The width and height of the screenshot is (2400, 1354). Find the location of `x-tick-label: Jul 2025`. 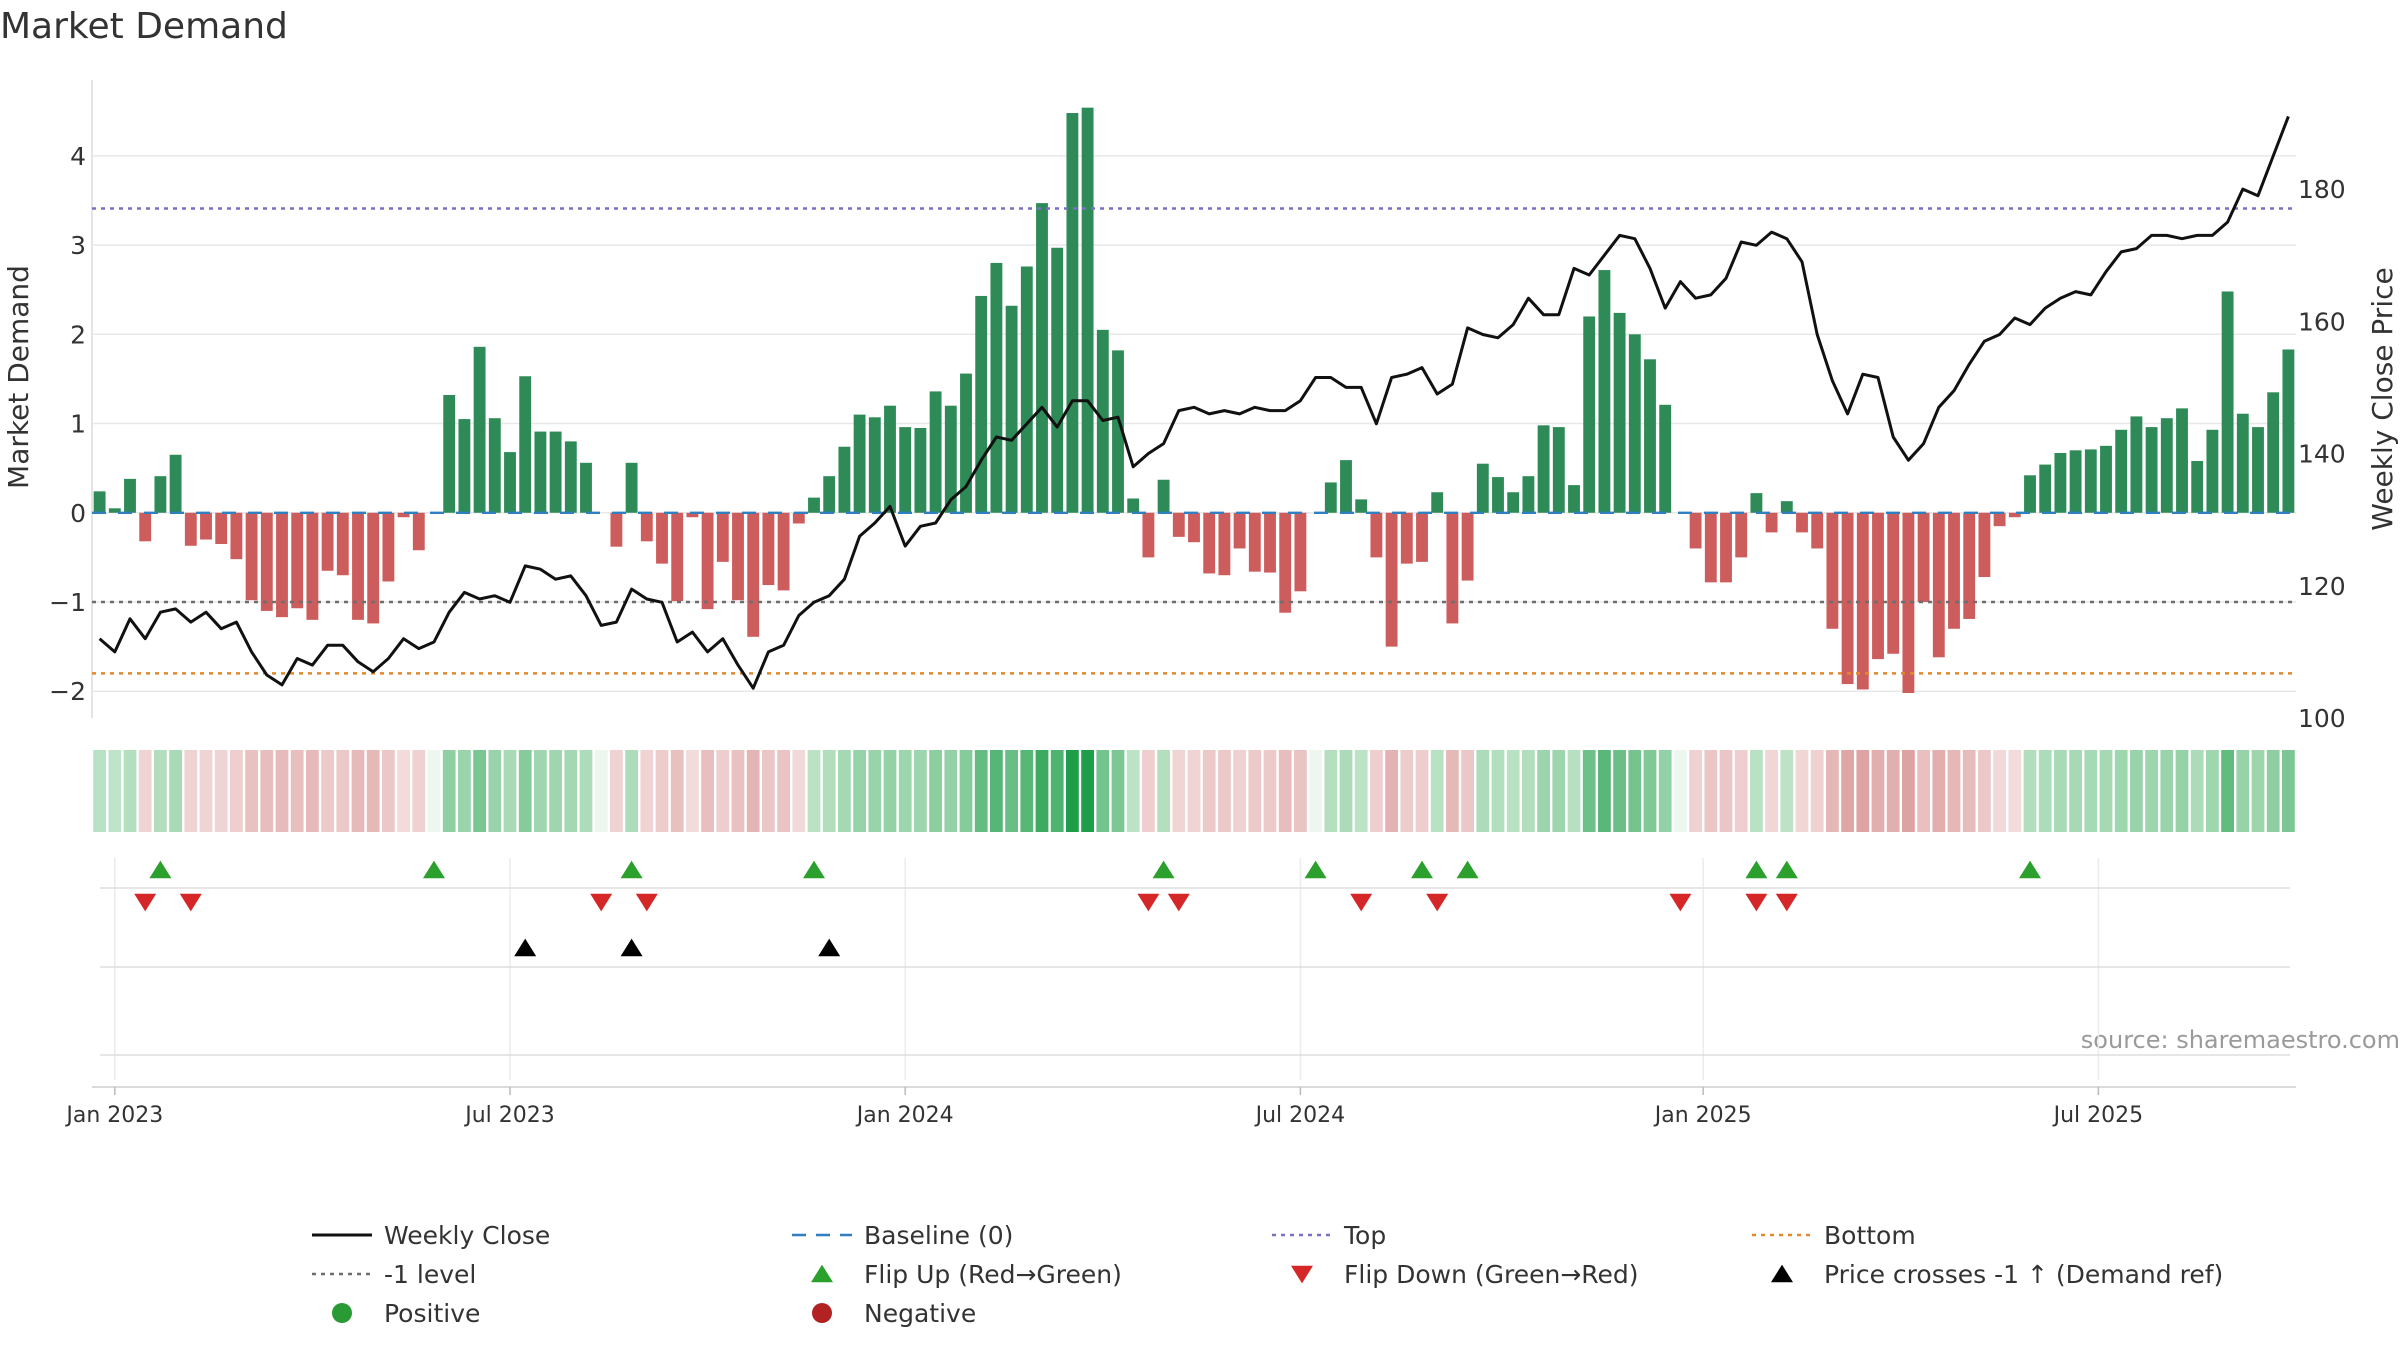

x-tick-label: Jul 2025 is located at coordinates (2098, 1115).